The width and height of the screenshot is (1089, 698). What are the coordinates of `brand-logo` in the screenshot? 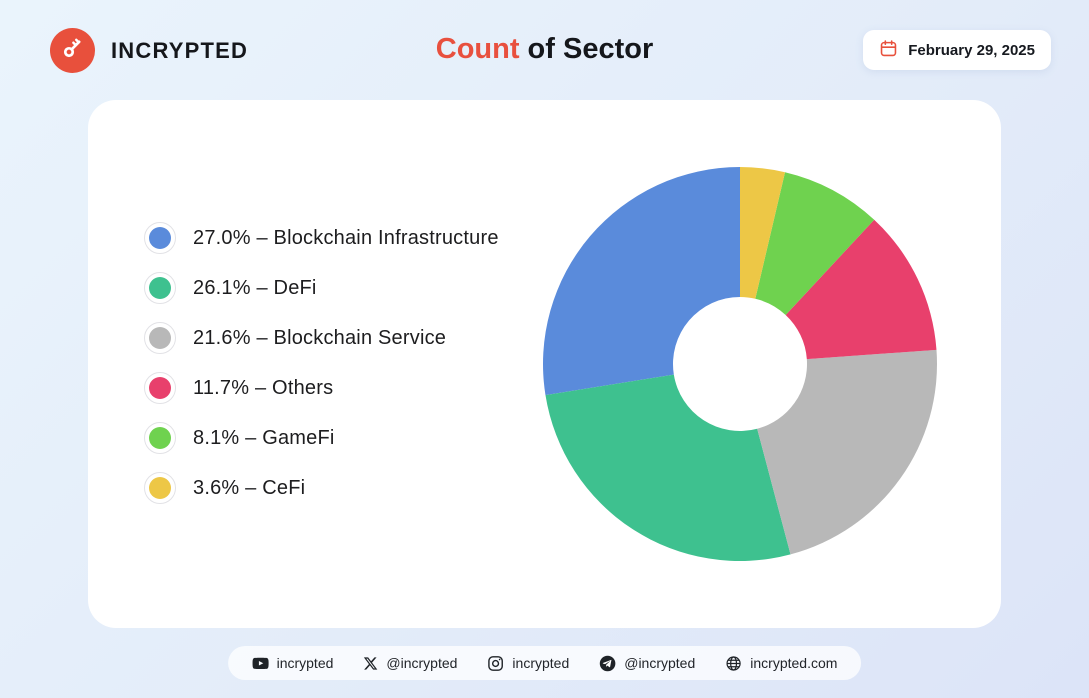 It's located at (72, 50).